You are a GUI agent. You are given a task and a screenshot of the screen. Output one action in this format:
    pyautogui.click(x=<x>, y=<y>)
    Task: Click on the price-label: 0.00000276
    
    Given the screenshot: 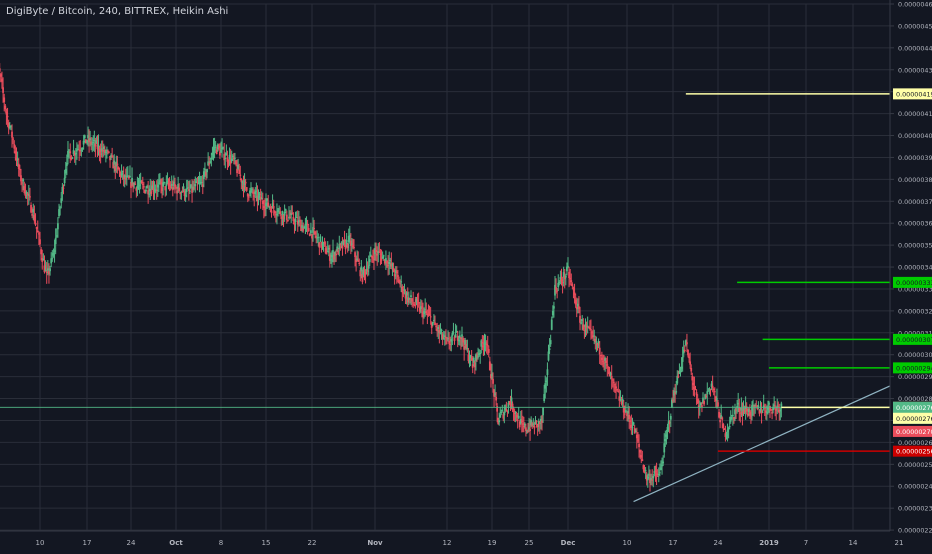 What is the action you would take?
    pyautogui.click(x=914, y=408)
    